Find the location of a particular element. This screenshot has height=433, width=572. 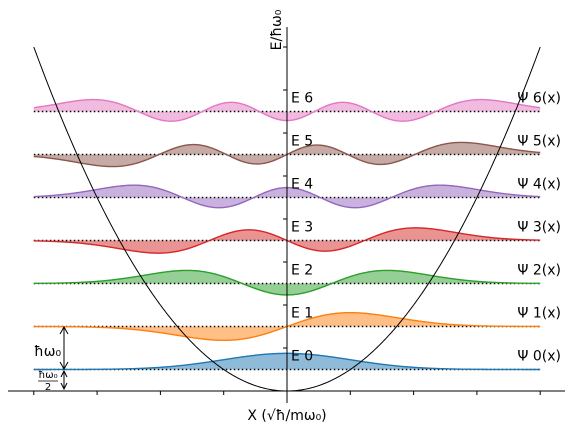

y-axis-label: E/ħω₀ is located at coordinates (277, 29).